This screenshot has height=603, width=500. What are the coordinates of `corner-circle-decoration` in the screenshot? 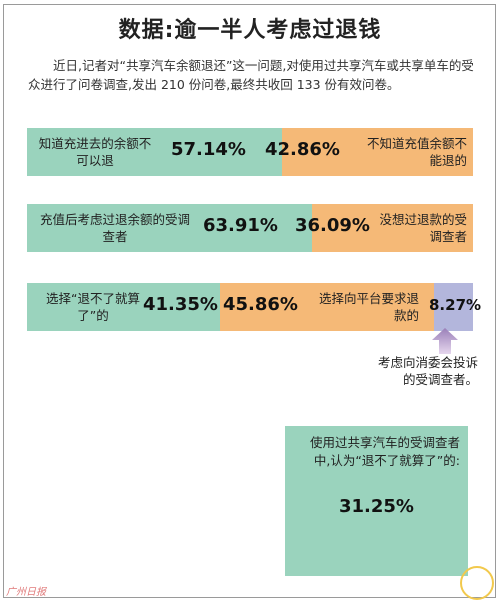 It's located at (477, 583).